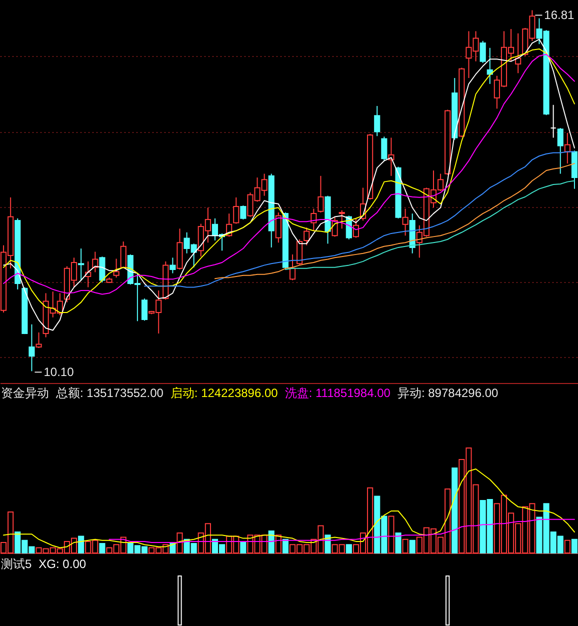 This screenshot has height=626, width=578. I want to click on chart-title: 资金异动, so click(25, 393).